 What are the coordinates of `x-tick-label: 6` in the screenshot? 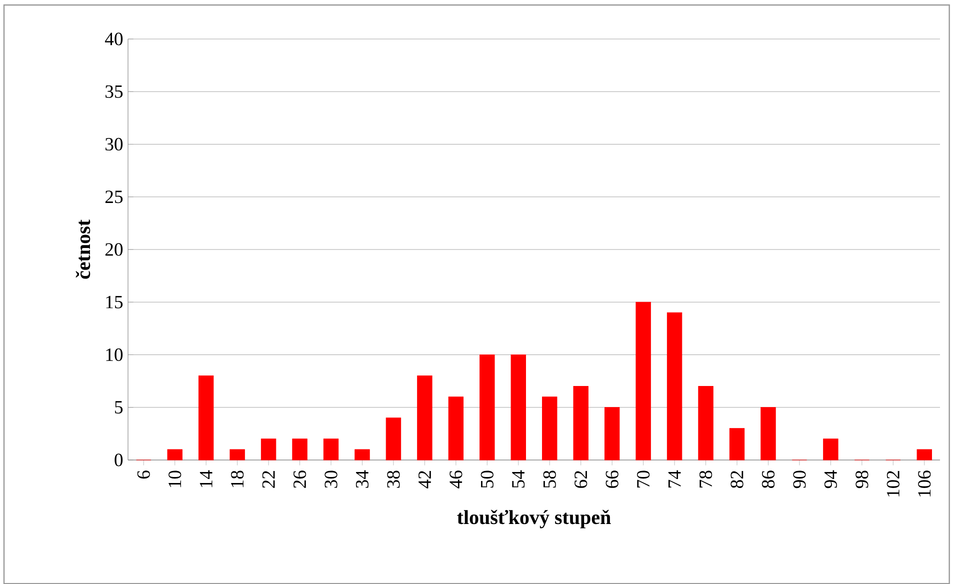 It's located at (143, 474).